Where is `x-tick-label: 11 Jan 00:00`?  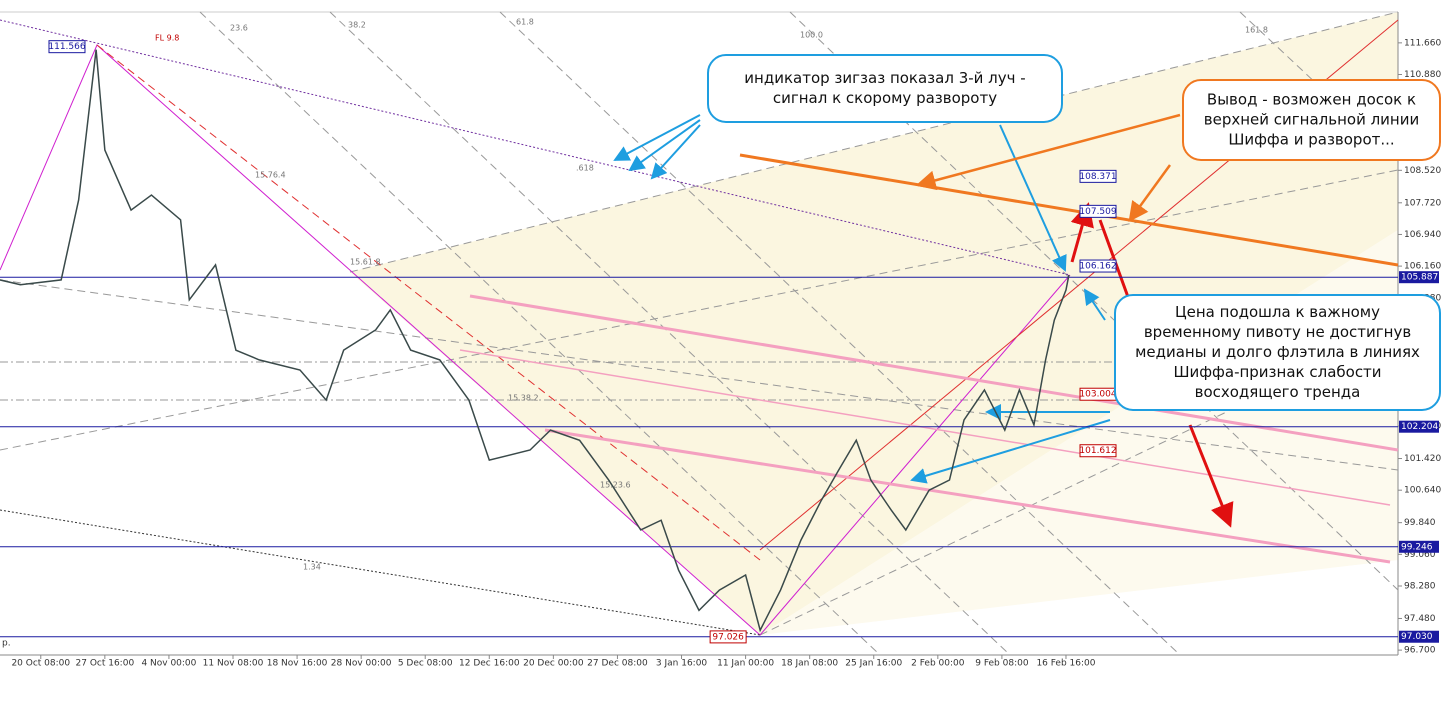 x-tick-label: 11 Jan 00:00 is located at coordinates (745, 664).